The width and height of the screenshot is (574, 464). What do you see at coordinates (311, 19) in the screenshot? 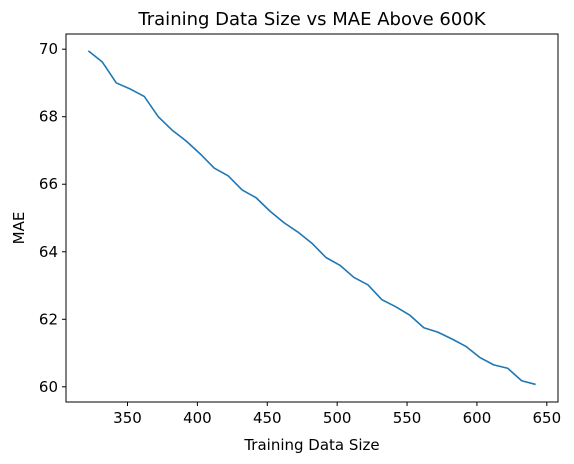
I see `chart-title: Training Data Size vs MAE Above 600K` at bounding box center [311, 19].